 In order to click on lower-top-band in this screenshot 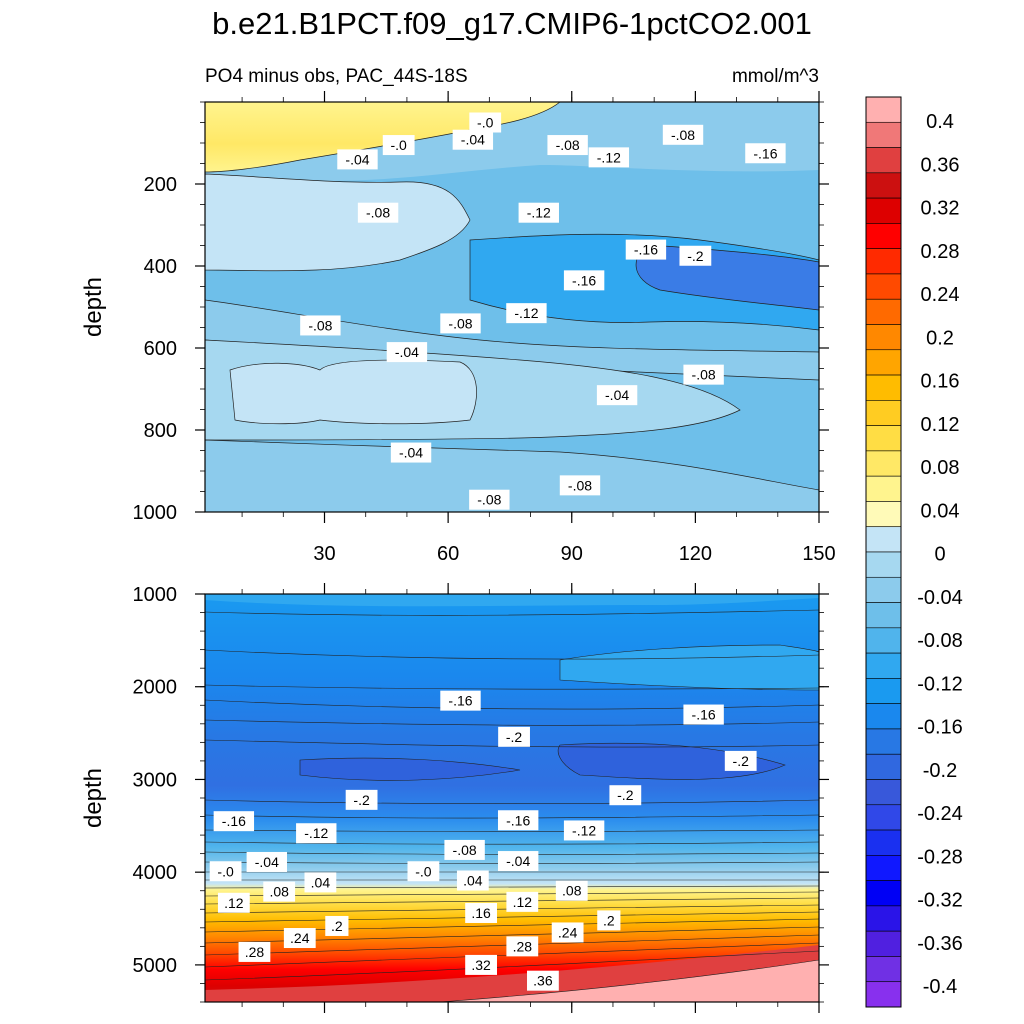, I will do `click(512, 600)`.